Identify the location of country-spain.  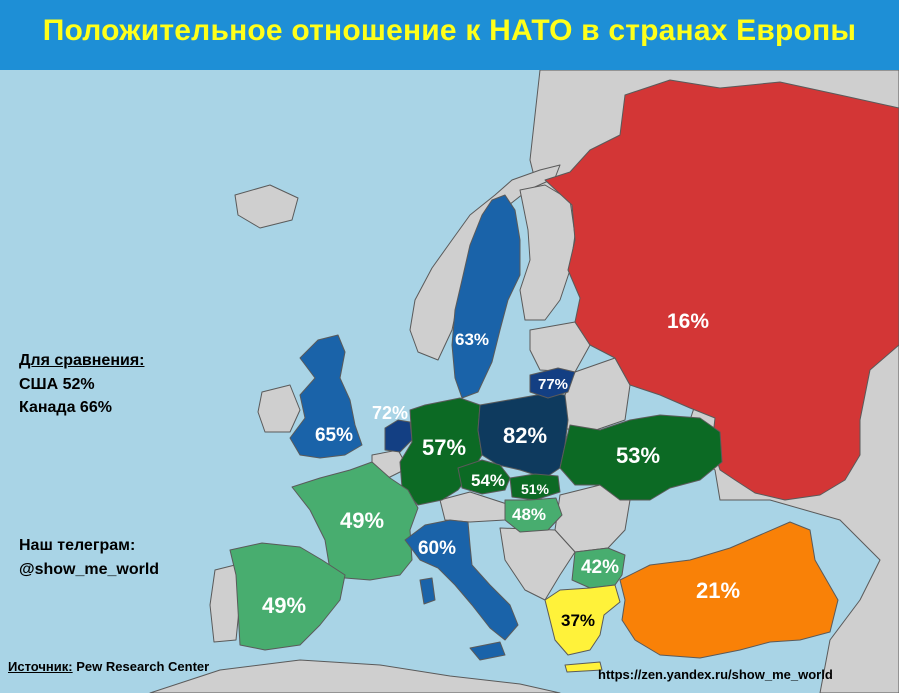
(287, 596).